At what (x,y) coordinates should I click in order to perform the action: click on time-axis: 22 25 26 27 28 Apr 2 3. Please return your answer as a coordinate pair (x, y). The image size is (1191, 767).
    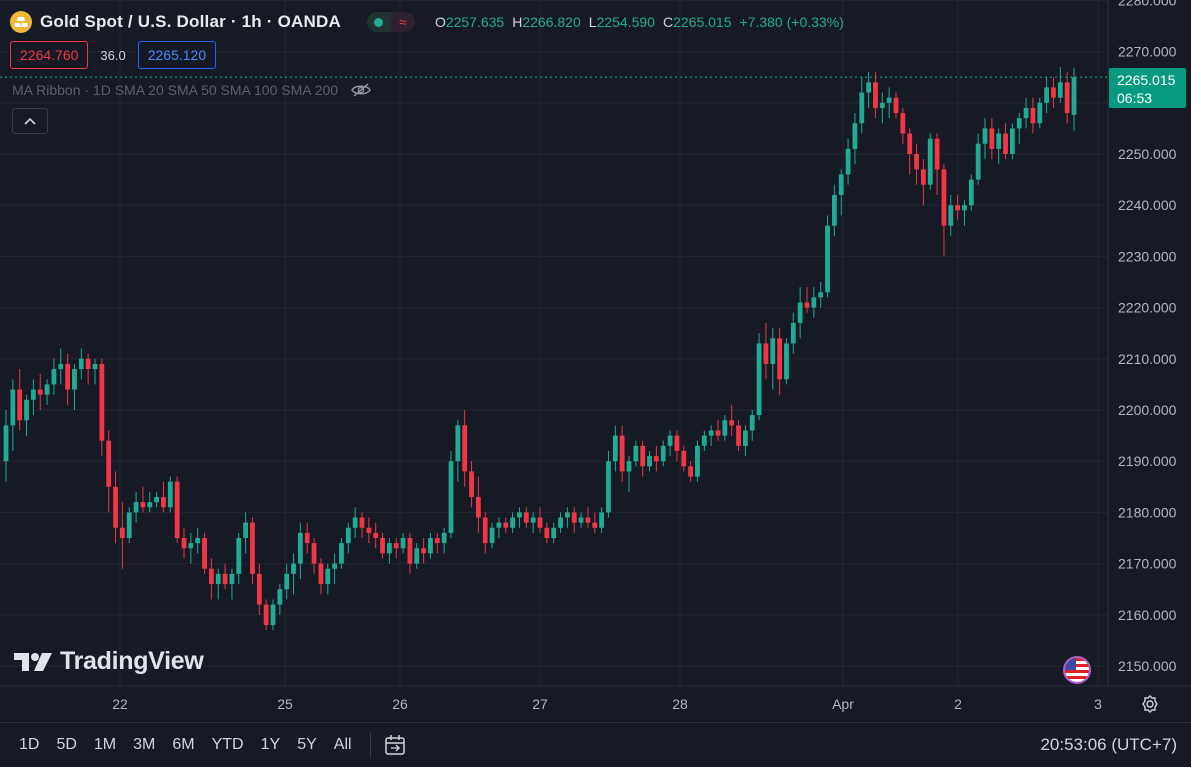
    Looking at the image, I should click on (595, 698).